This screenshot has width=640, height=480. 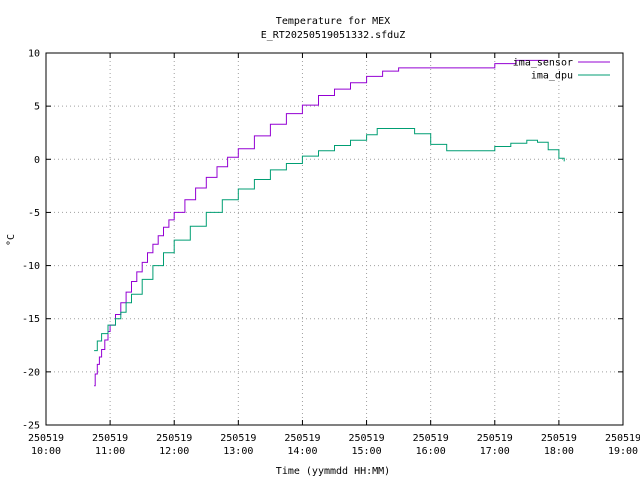 I want to click on legend: ima_sensor ima_dpu, so click(x=561, y=70).